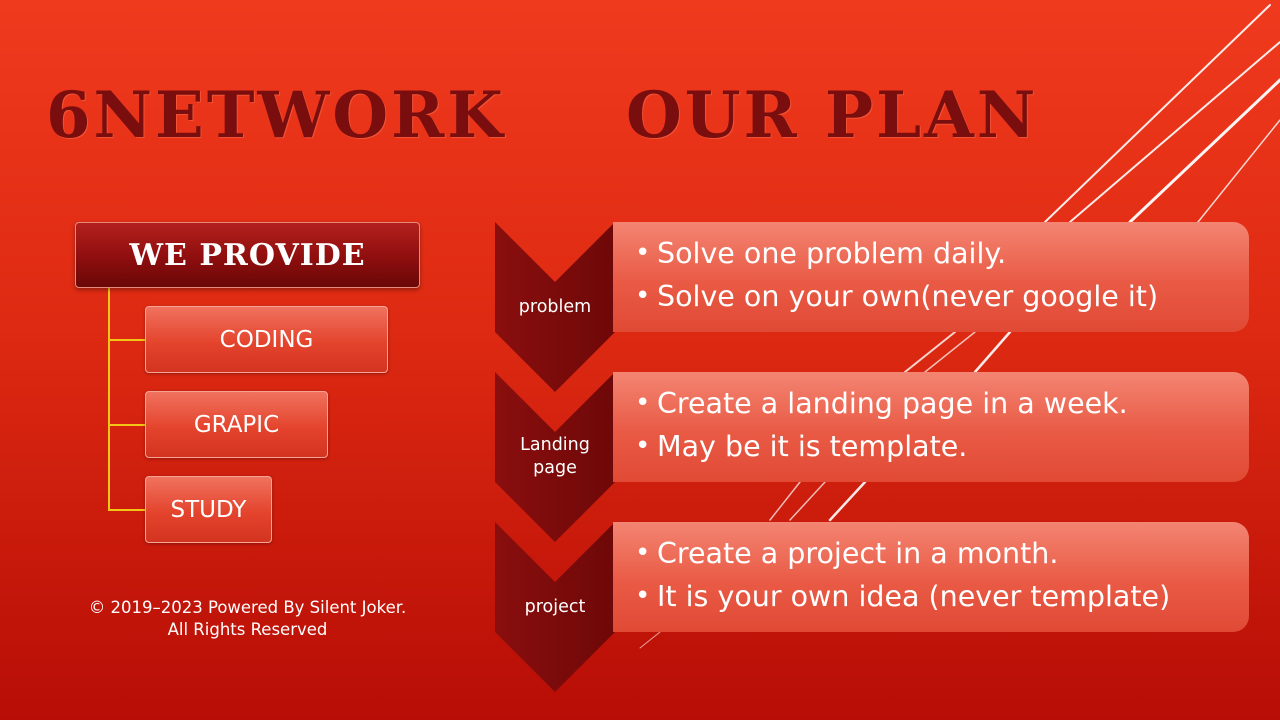 The height and width of the screenshot is (720, 1280). I want to click on step-label-problem: problem, so click(555, 307).